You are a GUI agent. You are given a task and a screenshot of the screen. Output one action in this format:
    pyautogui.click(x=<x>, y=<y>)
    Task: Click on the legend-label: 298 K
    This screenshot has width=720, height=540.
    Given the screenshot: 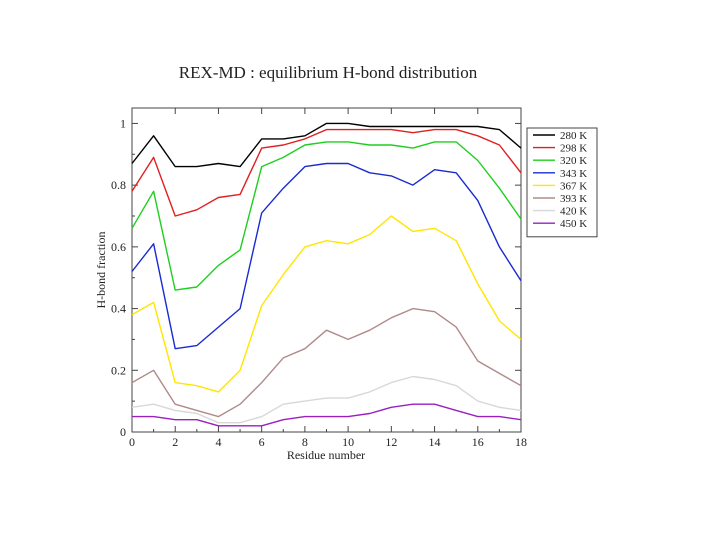 What is the action you would take?
    pyautogui.click(x=573, y=149)
    